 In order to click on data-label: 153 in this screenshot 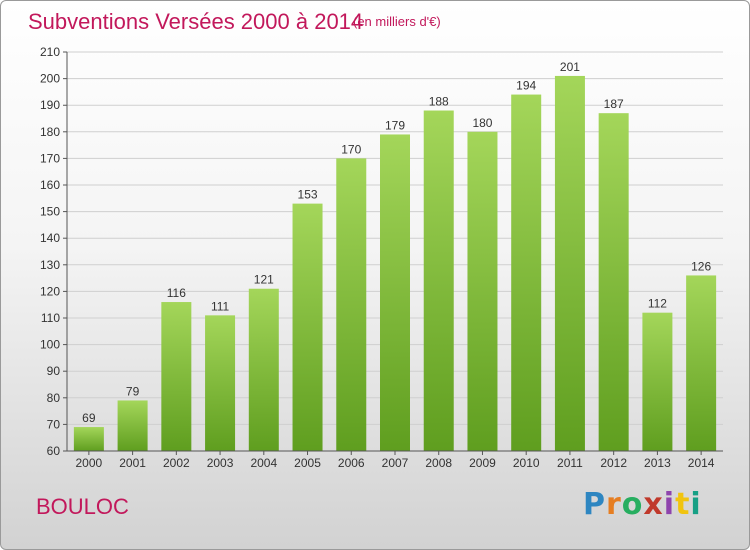, I will do `click(308, 195)`.